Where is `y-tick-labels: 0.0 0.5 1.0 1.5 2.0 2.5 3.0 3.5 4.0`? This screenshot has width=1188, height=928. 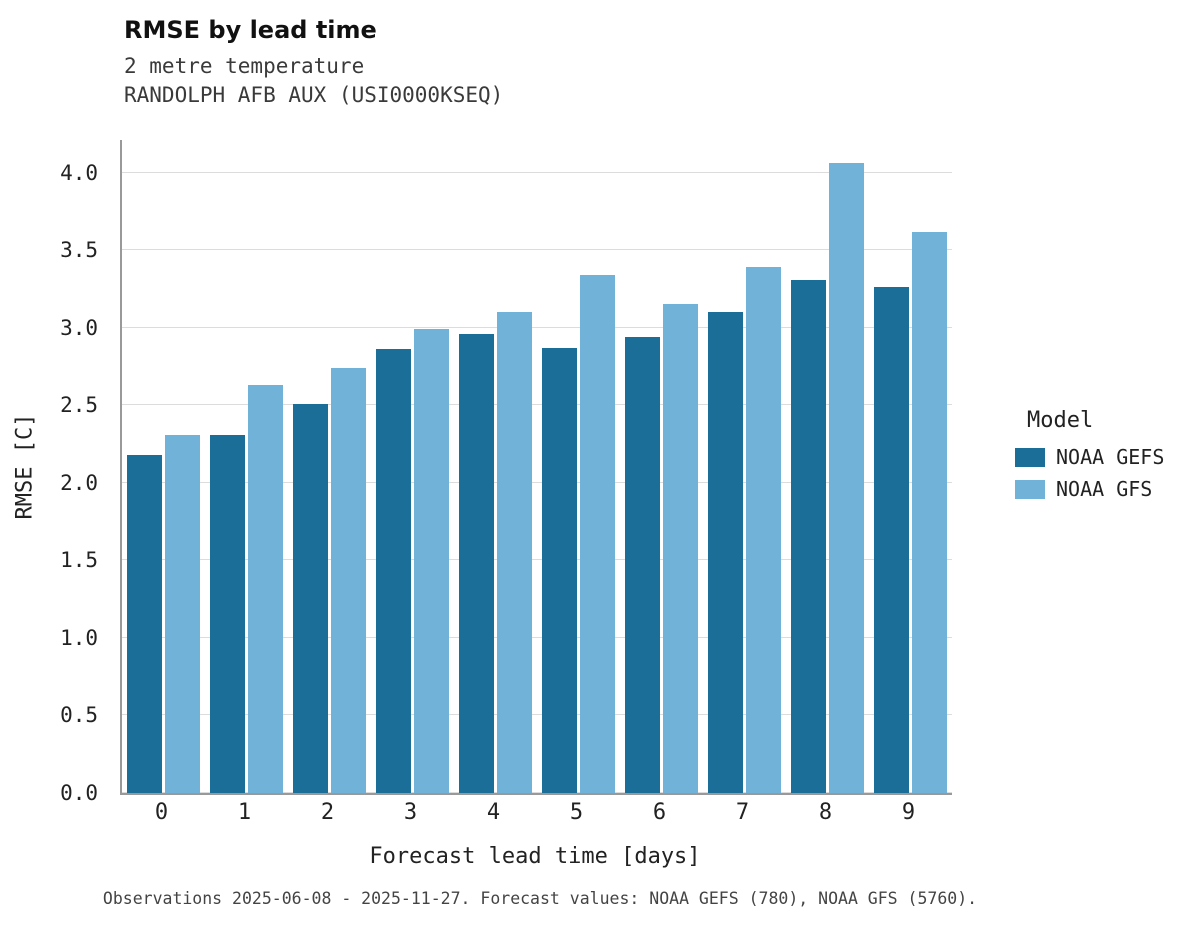 y-tick-labels: 0.0 0.5 1.0 1.5 2.0 2.5 3.0 3.5 4.0 is located at coordinates (54, 472).